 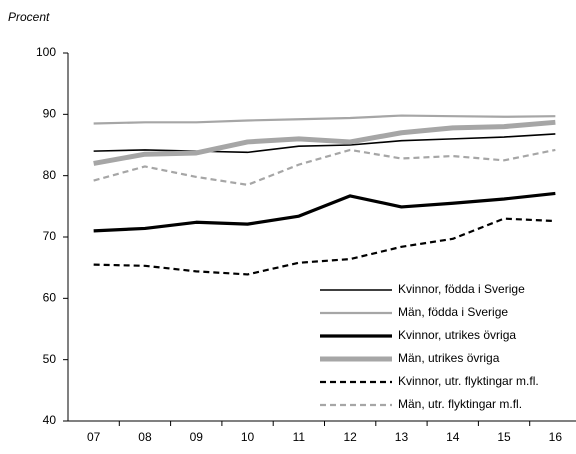 What do you see at coordinates (50, 359) in the screenshot?
I see `y-tick-label: 50` at bounding box center [50, 359].